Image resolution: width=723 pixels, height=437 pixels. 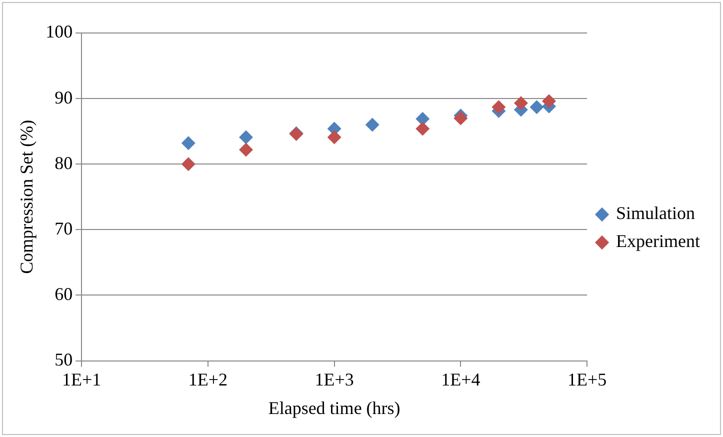 What do you see at coordinates (26, 197) in the screenshot?
I see `y-axis-title: Compression Set (%)` at bounding box center [26, 197].